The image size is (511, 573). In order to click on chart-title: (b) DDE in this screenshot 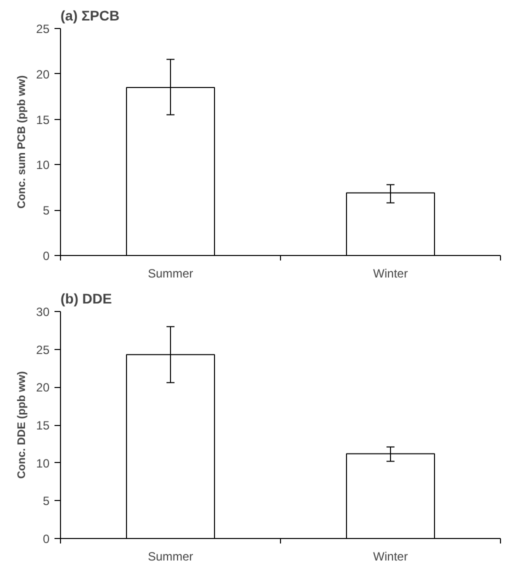, I will do `click(86, 298)`.